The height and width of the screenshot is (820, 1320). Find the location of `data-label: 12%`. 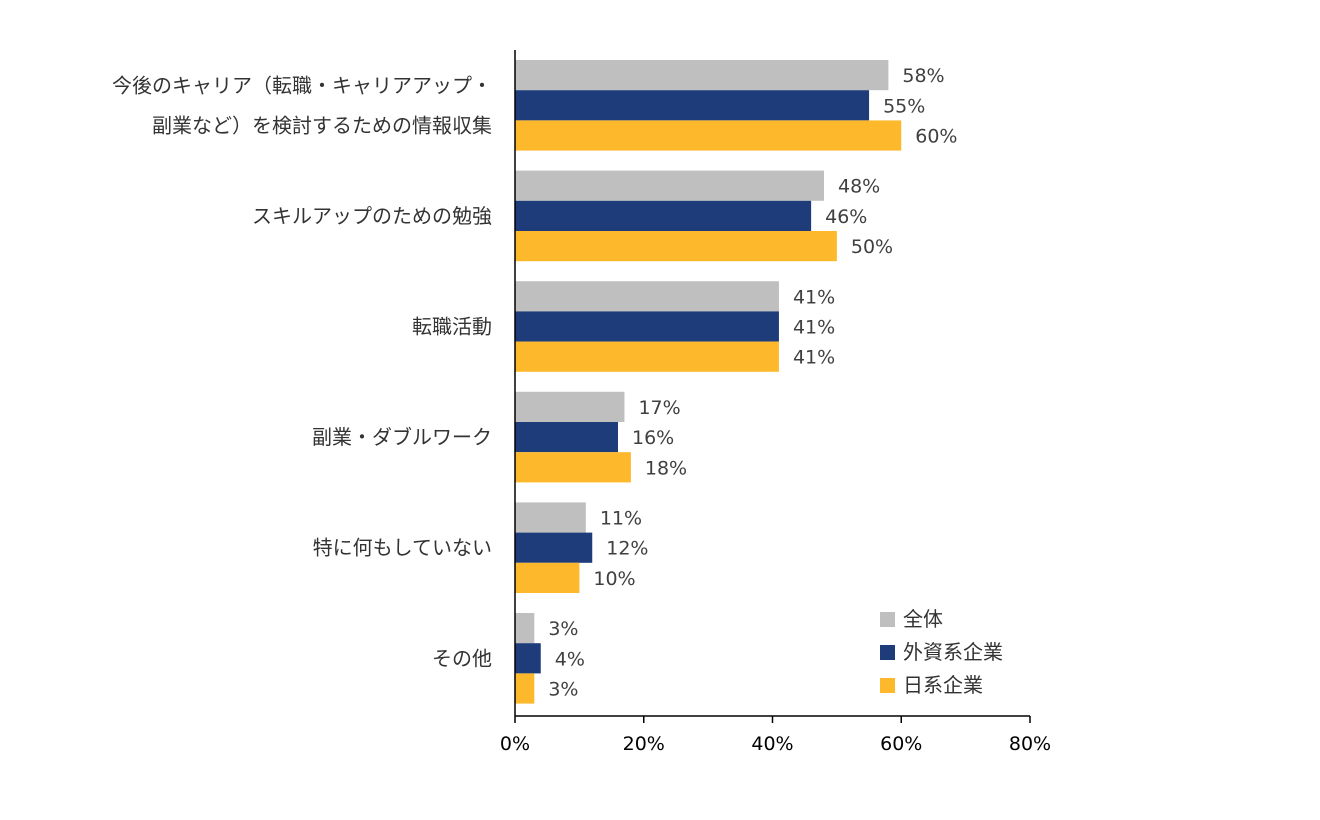

data-label: 12% is located at coordinates (627, 549).